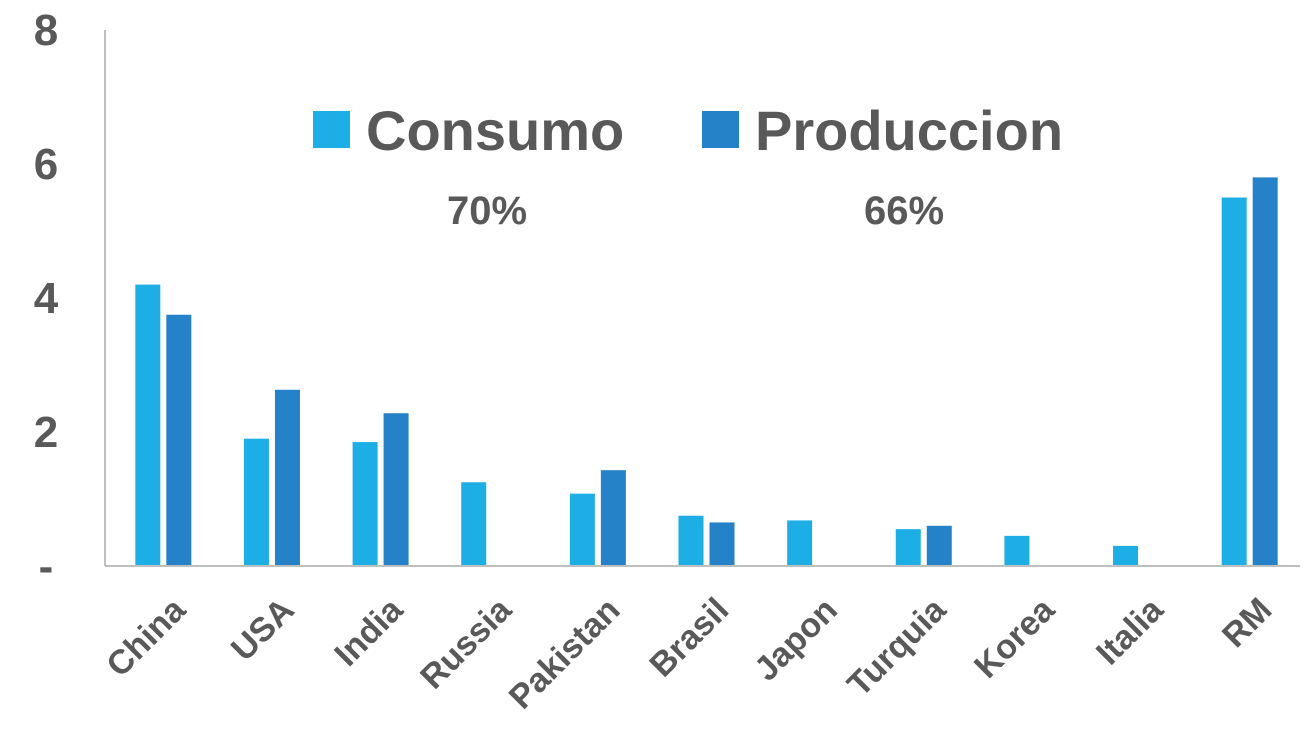  I want to click on bar-consumo-korea, so click(1017, 550).